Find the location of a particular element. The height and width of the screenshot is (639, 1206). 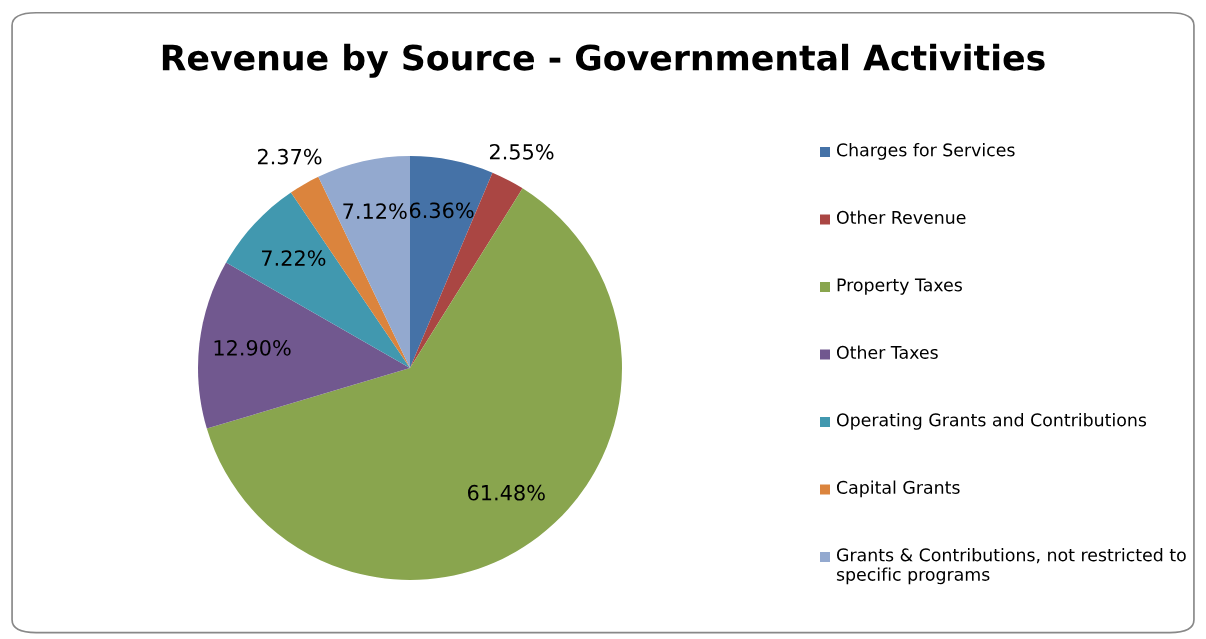

data-label: 12.90% is located at coordinates (252, 347).